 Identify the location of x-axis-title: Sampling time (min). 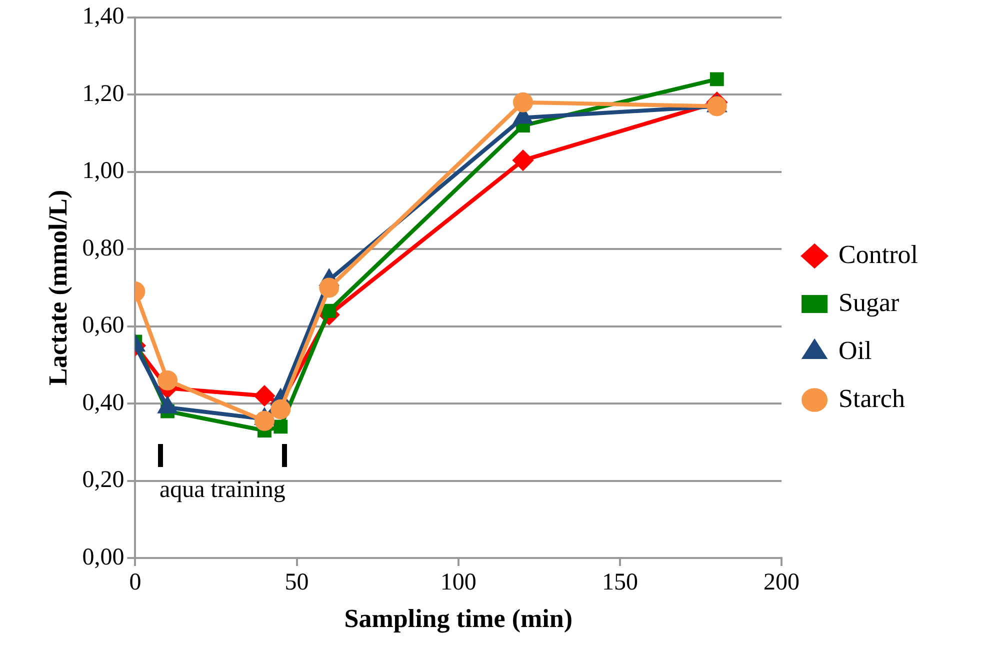
(458, 619).